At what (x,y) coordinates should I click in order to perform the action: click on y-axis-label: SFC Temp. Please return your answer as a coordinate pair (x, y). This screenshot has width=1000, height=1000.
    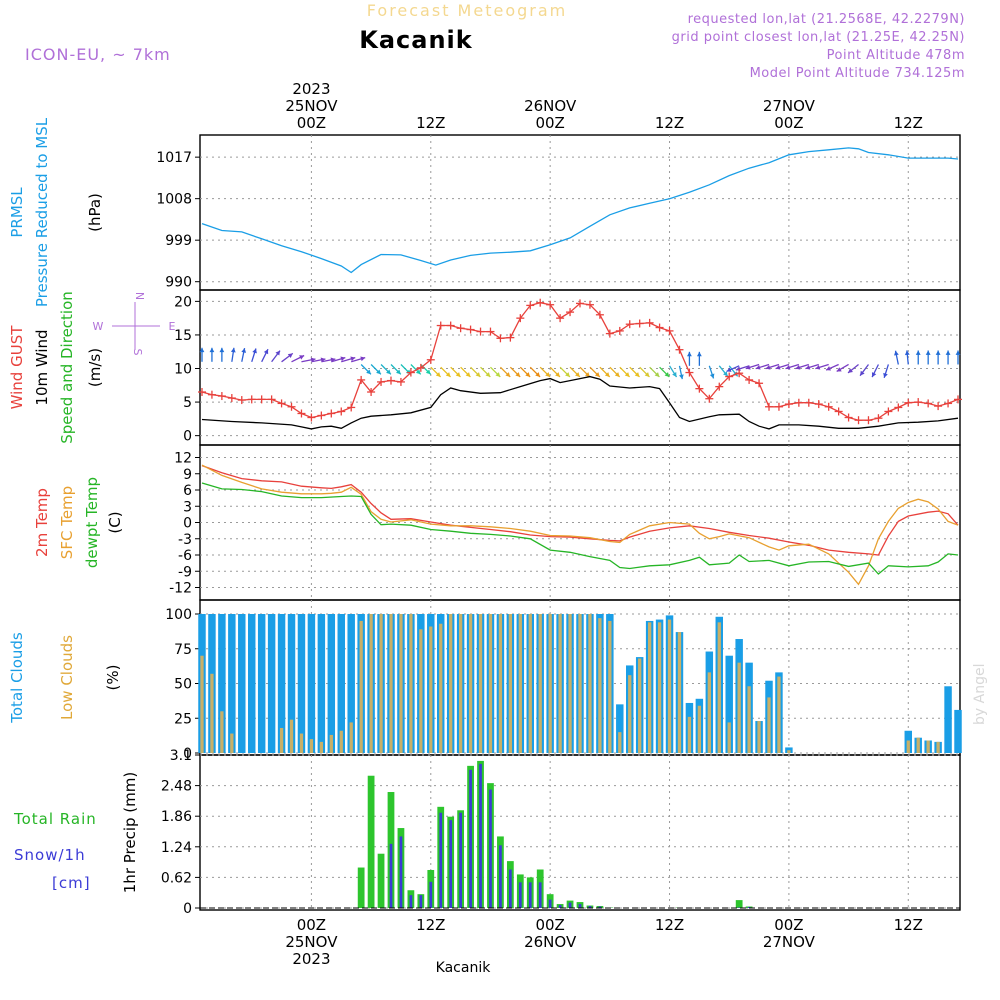
    Looking at the image, I should click on (67, 522).